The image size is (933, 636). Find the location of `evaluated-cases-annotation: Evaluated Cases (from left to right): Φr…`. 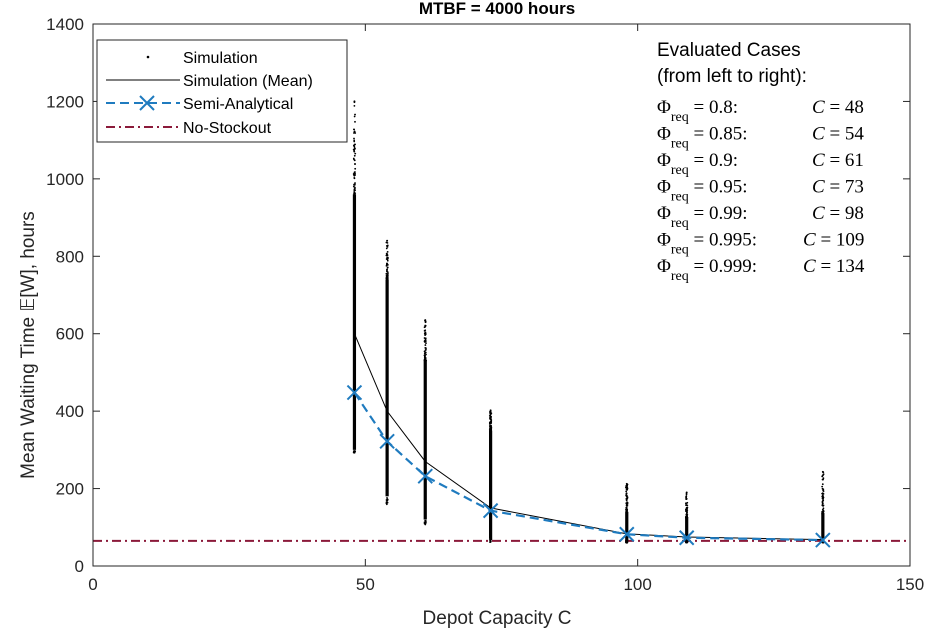

evaluated-cases-annotation: Evaluated Cases (from left to right): Φr… is located at coordinates (761, 162).